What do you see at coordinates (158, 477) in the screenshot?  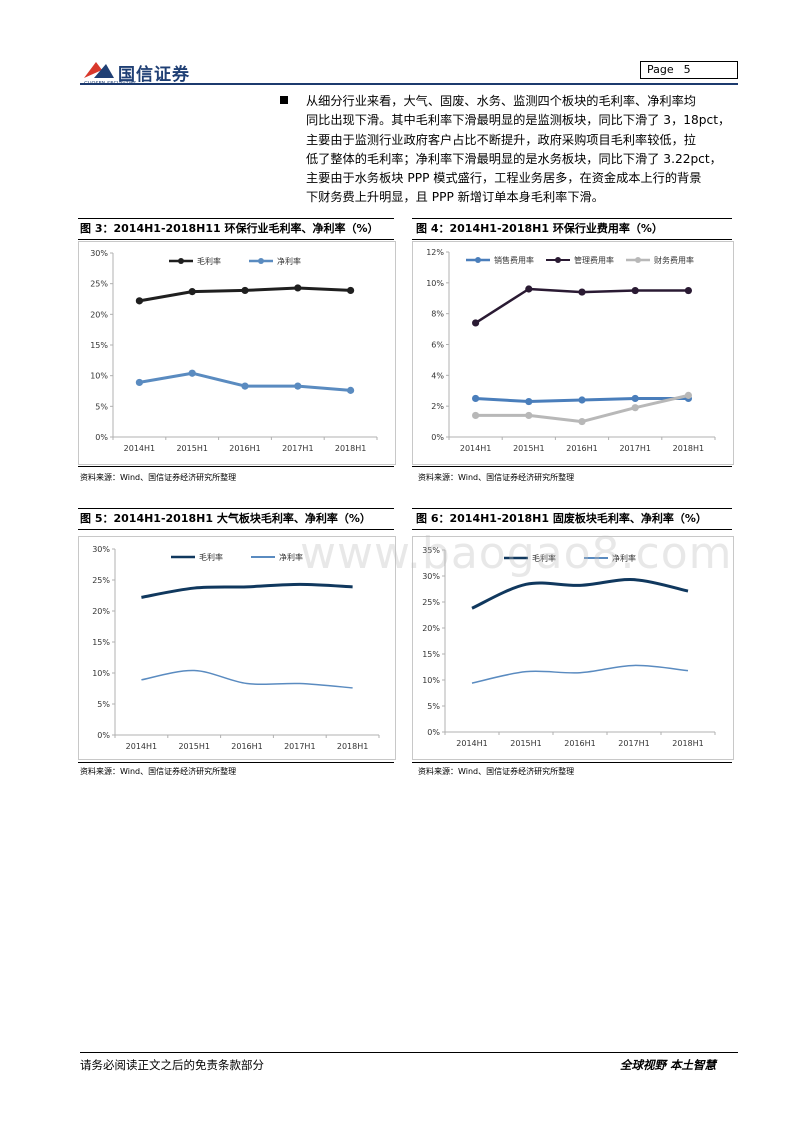 I see `figure-3-source: 资料来源：Wind、国信证券经济研究所整理` at bounding box center [158, 477].